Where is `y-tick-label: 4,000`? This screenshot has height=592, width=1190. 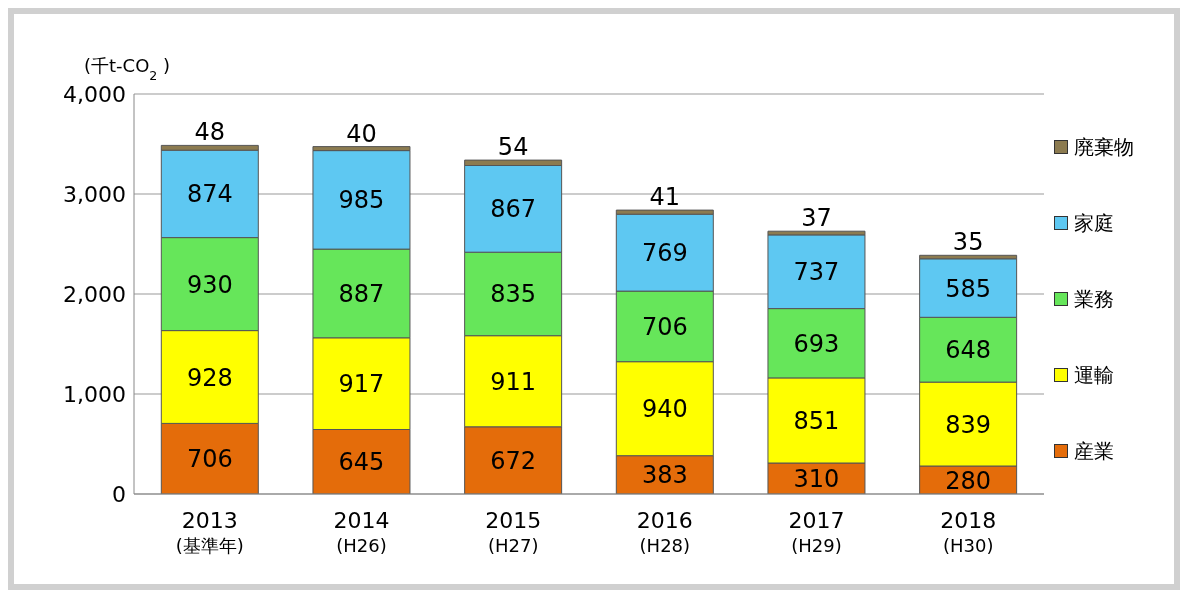
y-tick-label: 4,000 is located at coordinates (94, 94).